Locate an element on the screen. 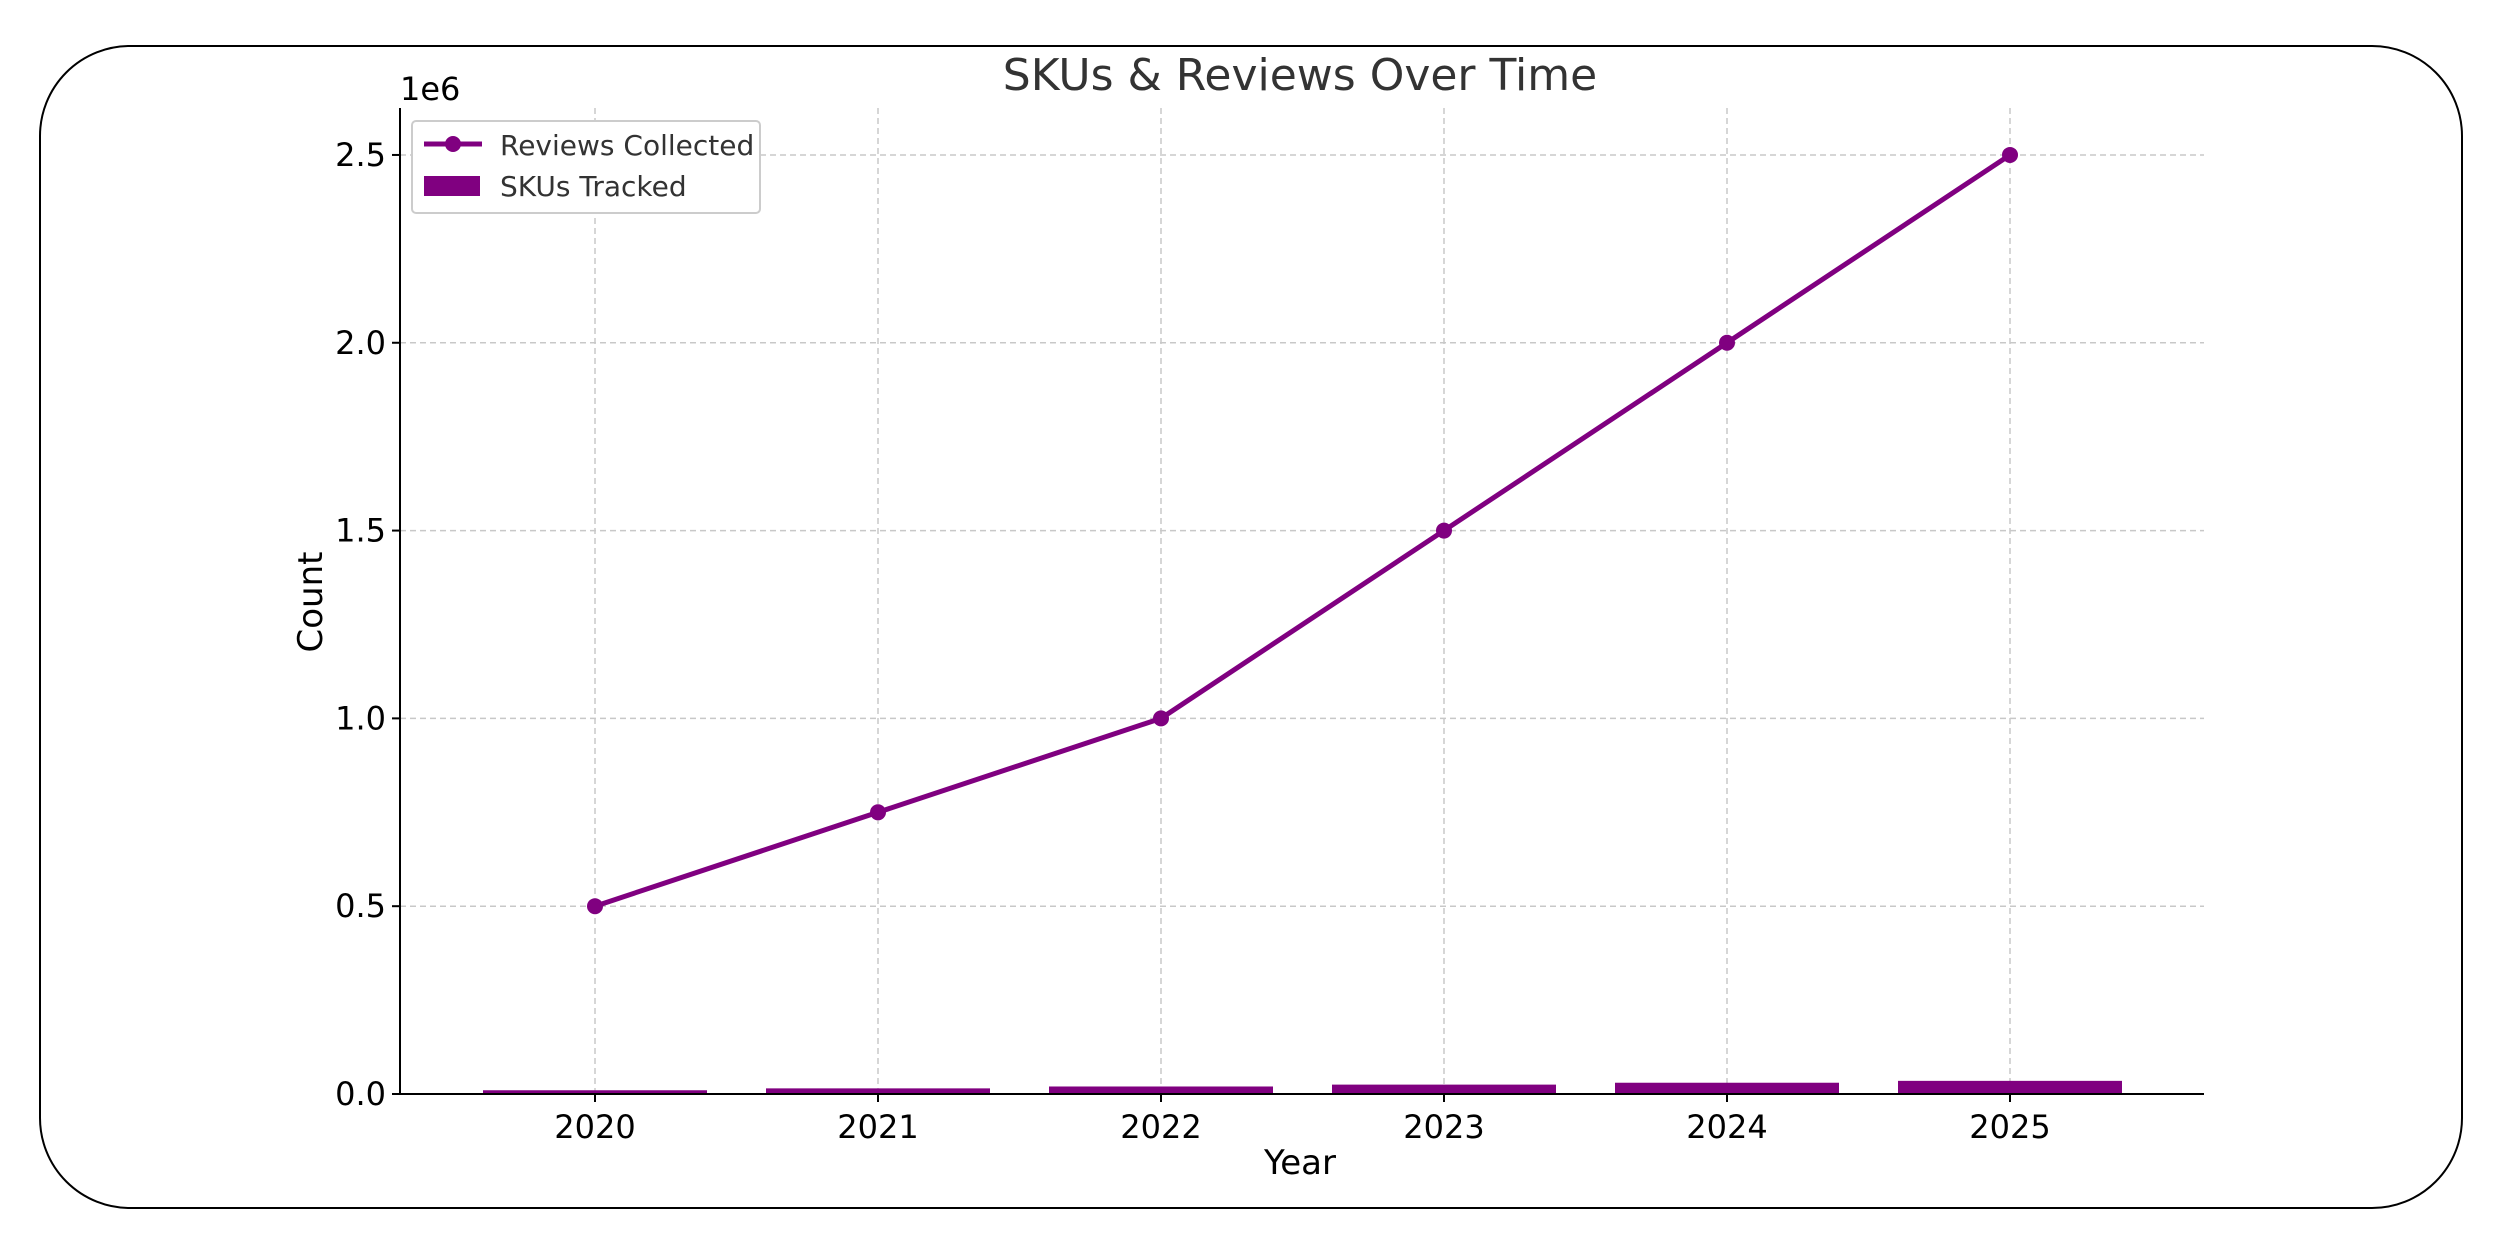 The height and width of the screenshot is (1244, 2497). bar-skus-2020 is located at coordinates (595, 1092).